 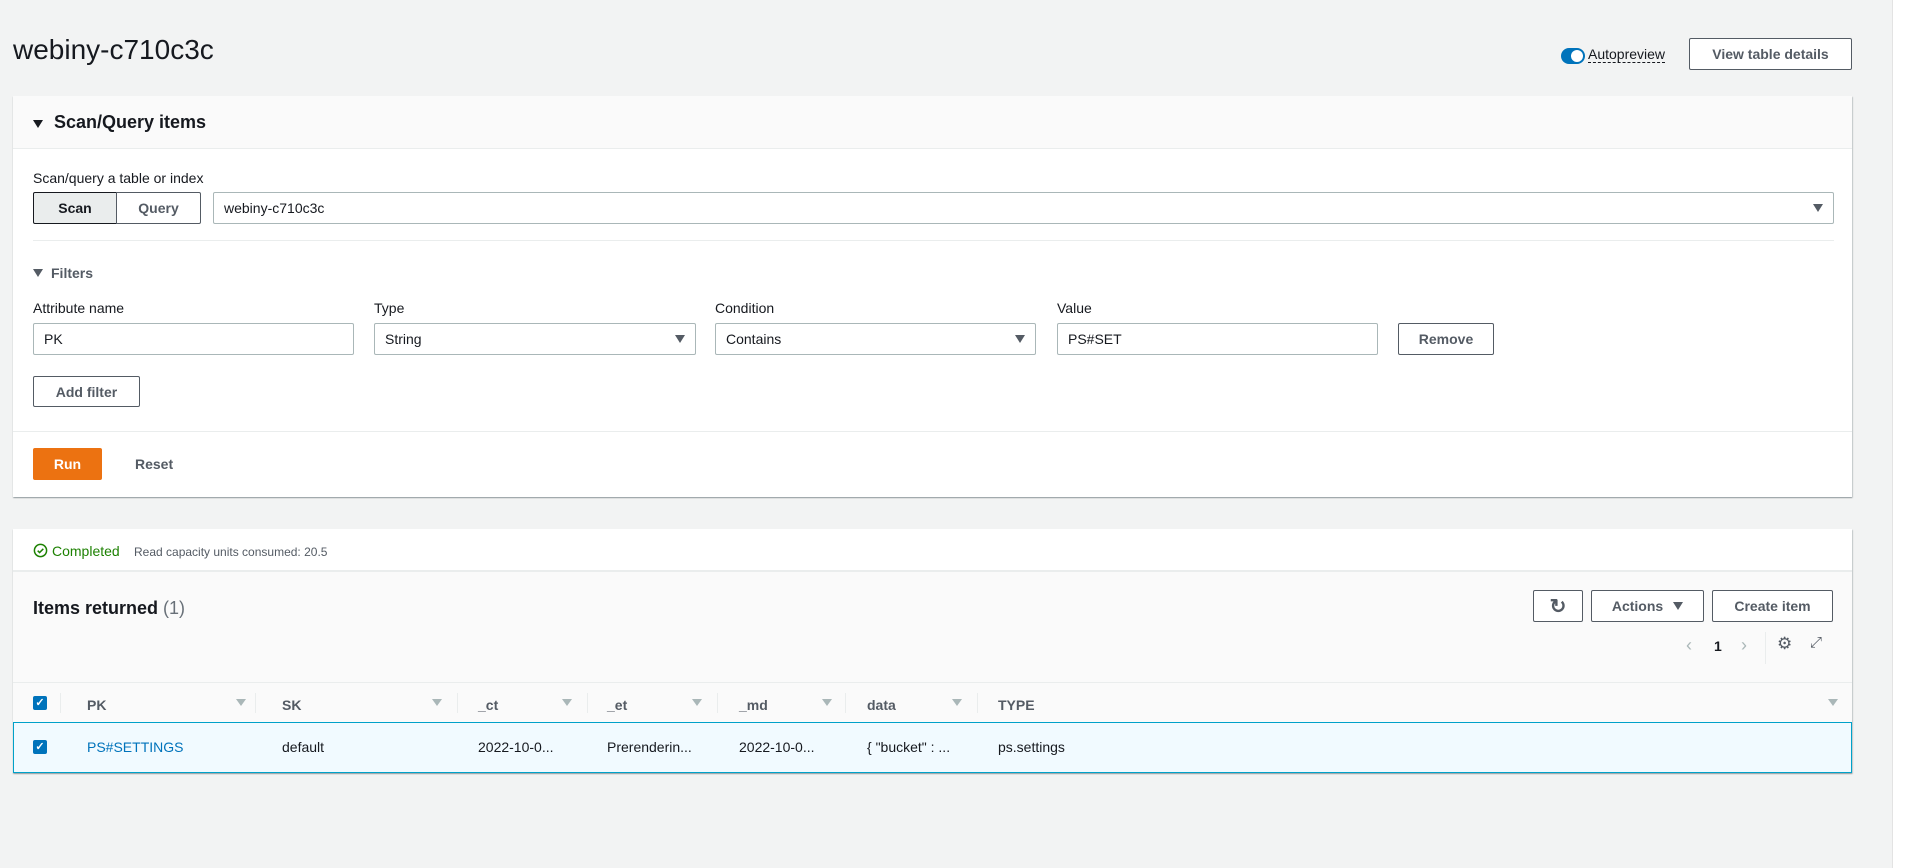 I want to click on capacity-text: Read capacity units consumed: 20.5, so click(x=231, y=552).